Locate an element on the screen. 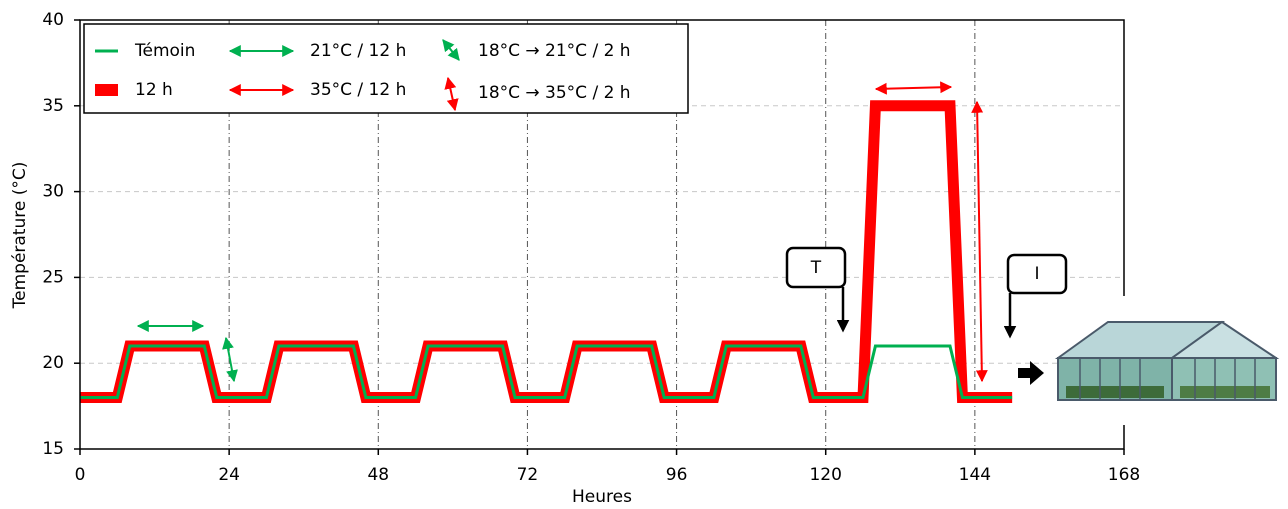 The width and height of the screenshot is (1288, 509). y-tick-label: 25 is located at coordinates (53, 277).